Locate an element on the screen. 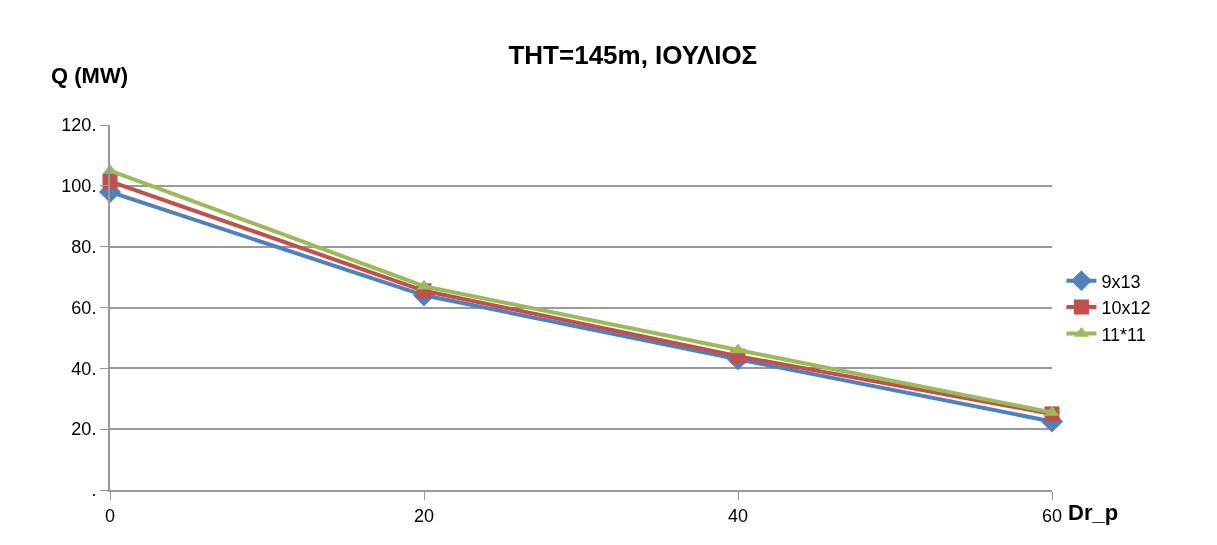 The image size is (1217, 545). x-tick-label: 60 is located at coordinates (1052, 515).